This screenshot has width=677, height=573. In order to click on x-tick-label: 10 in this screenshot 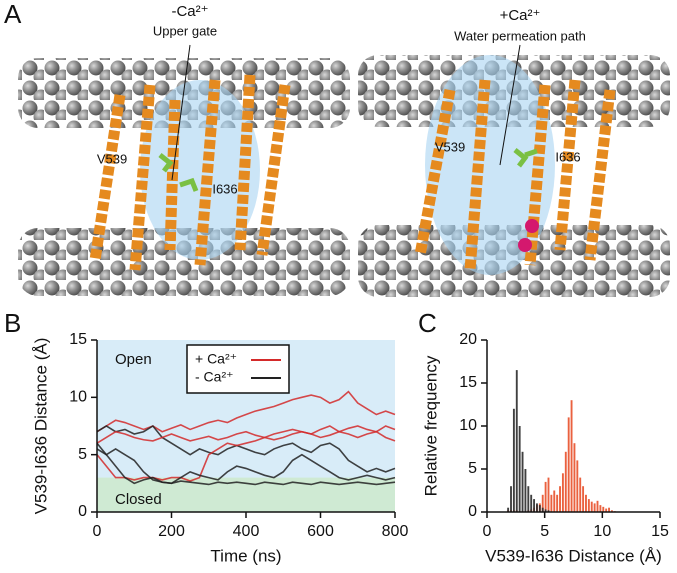, I will do `click(602, 531)`.